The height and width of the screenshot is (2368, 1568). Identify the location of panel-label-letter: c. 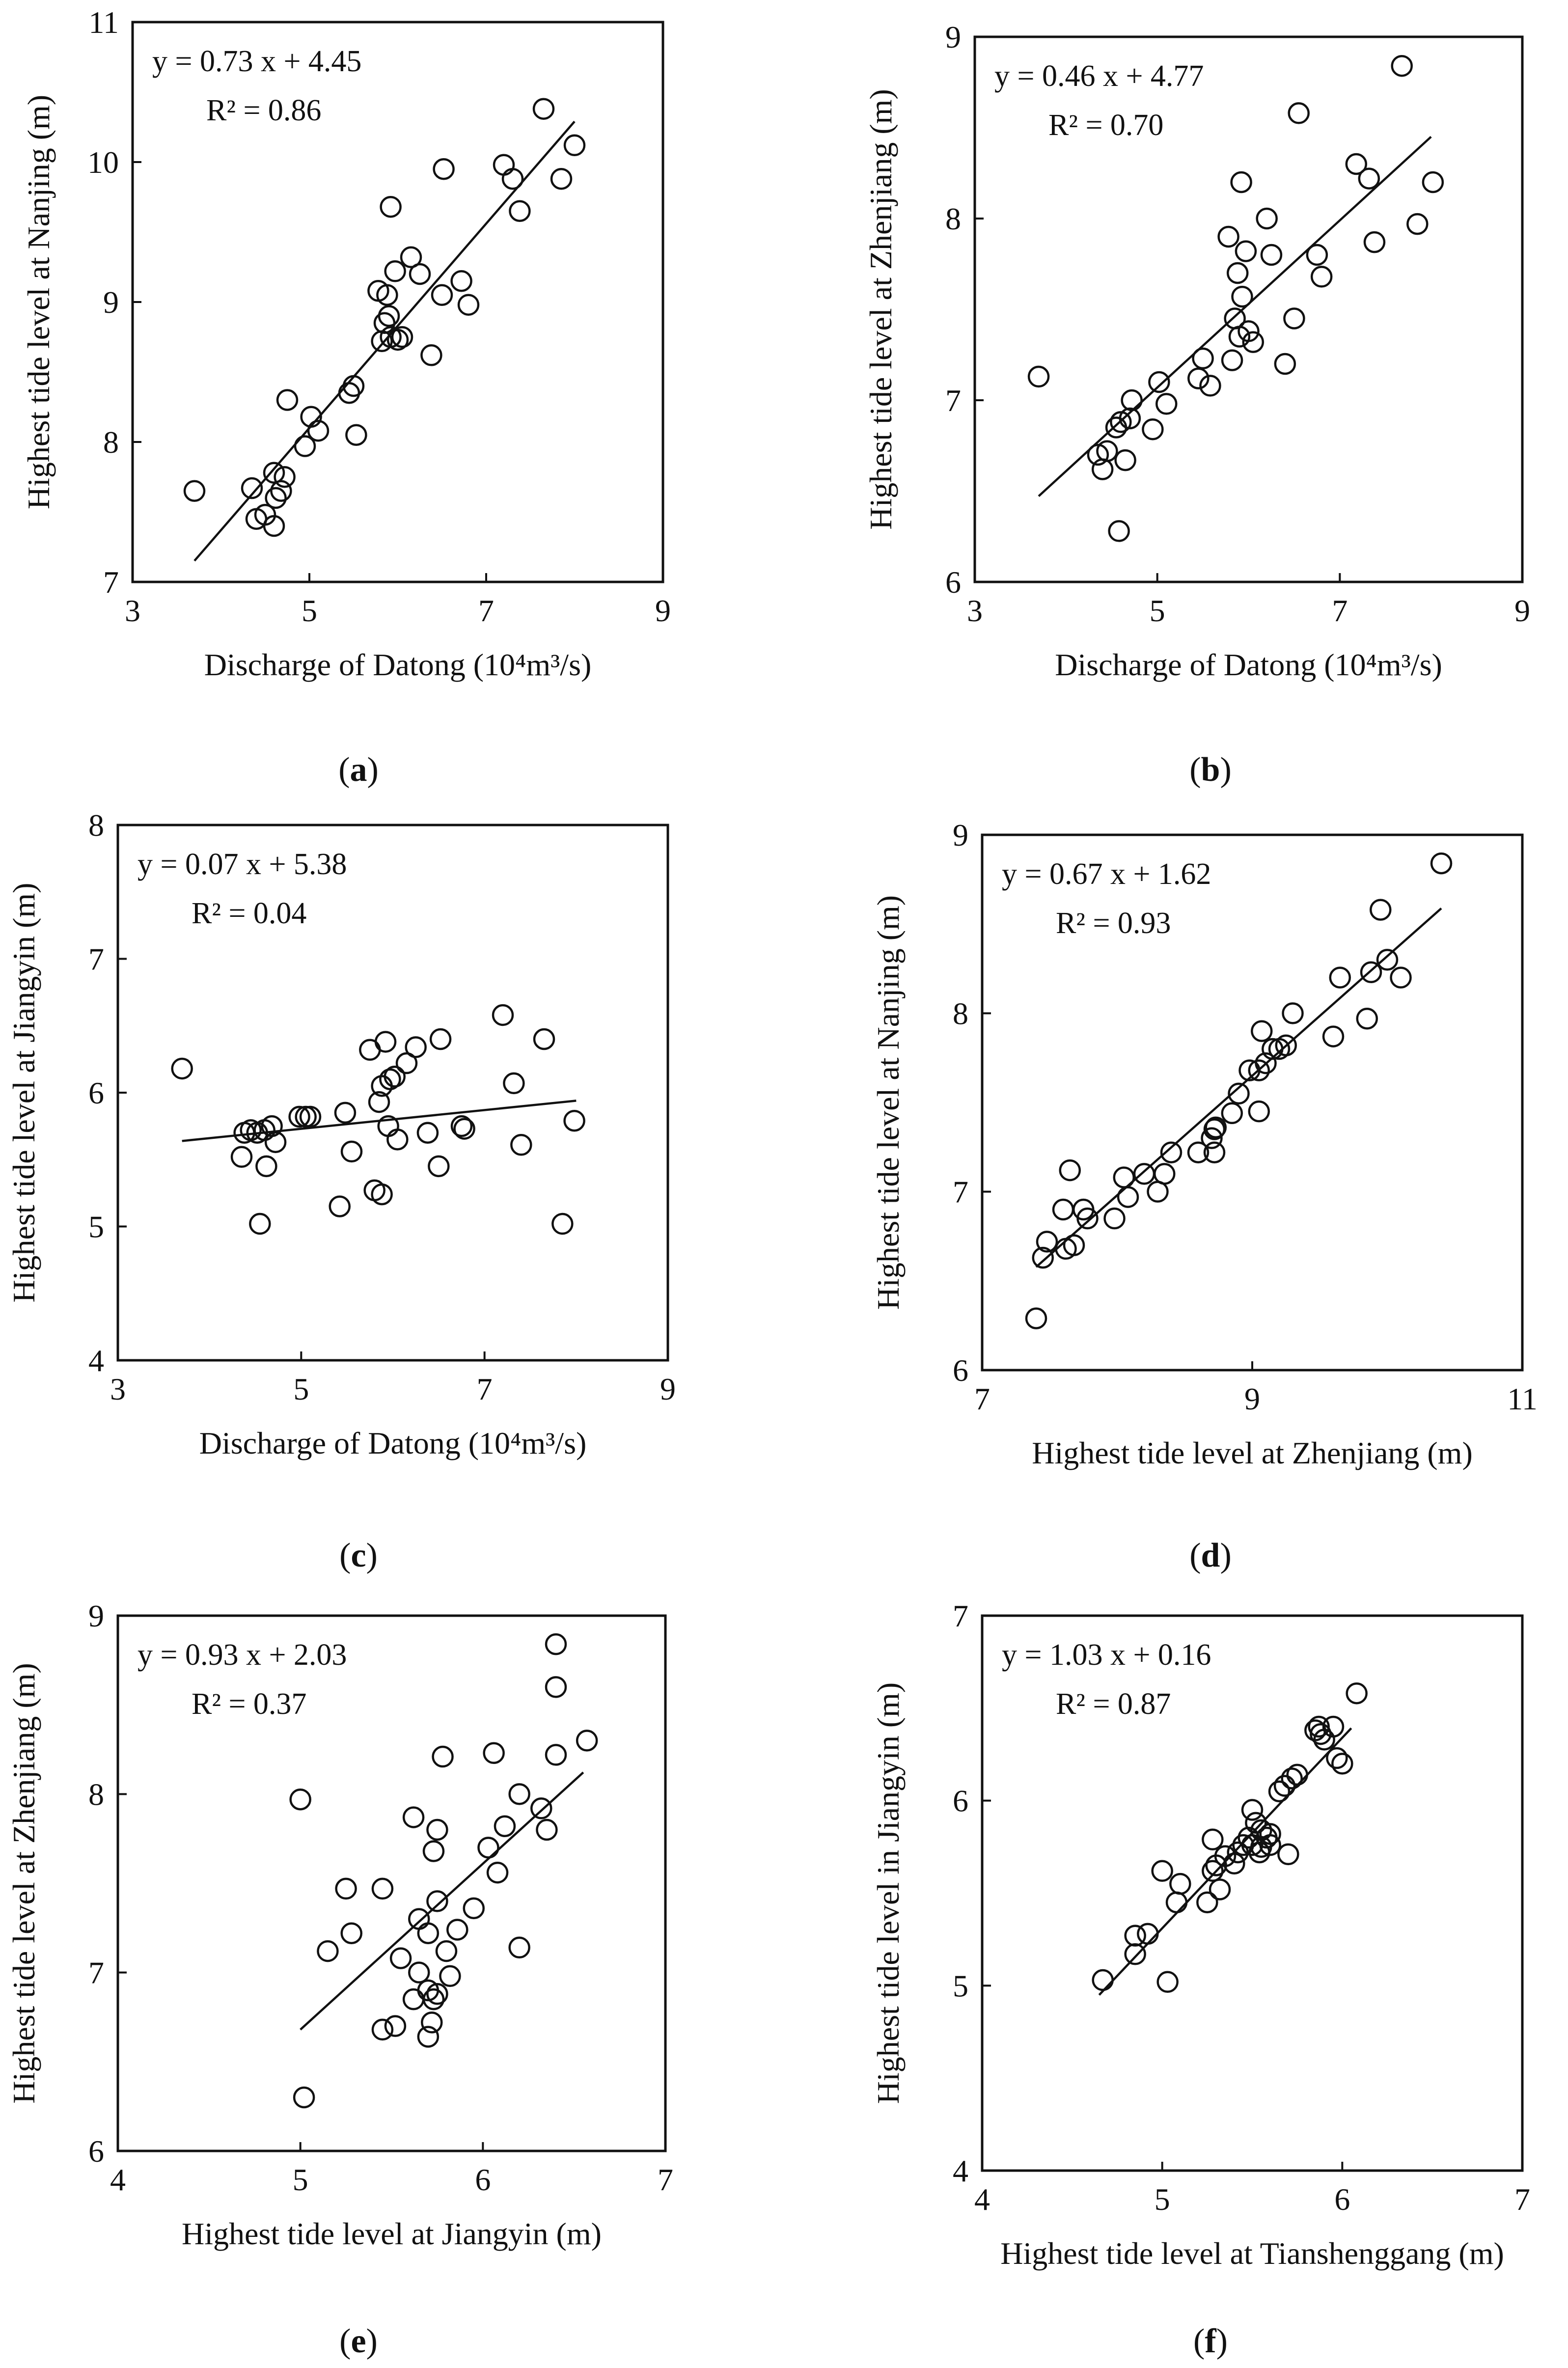
(359, 1555).